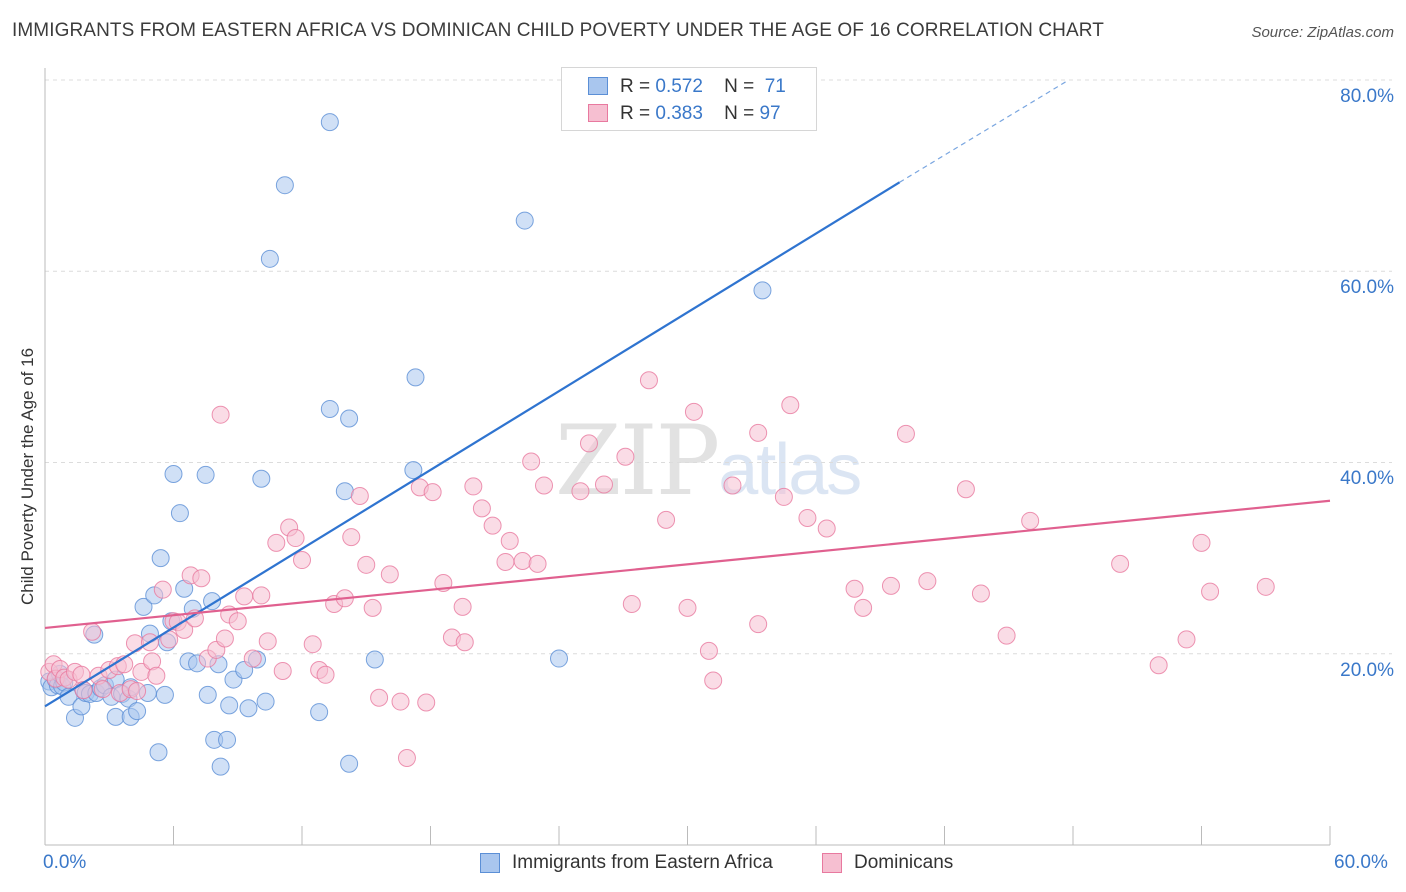 The height and width of the screenshot is (892, 1406). I want to click on n-value: 71, so click(775, 86).